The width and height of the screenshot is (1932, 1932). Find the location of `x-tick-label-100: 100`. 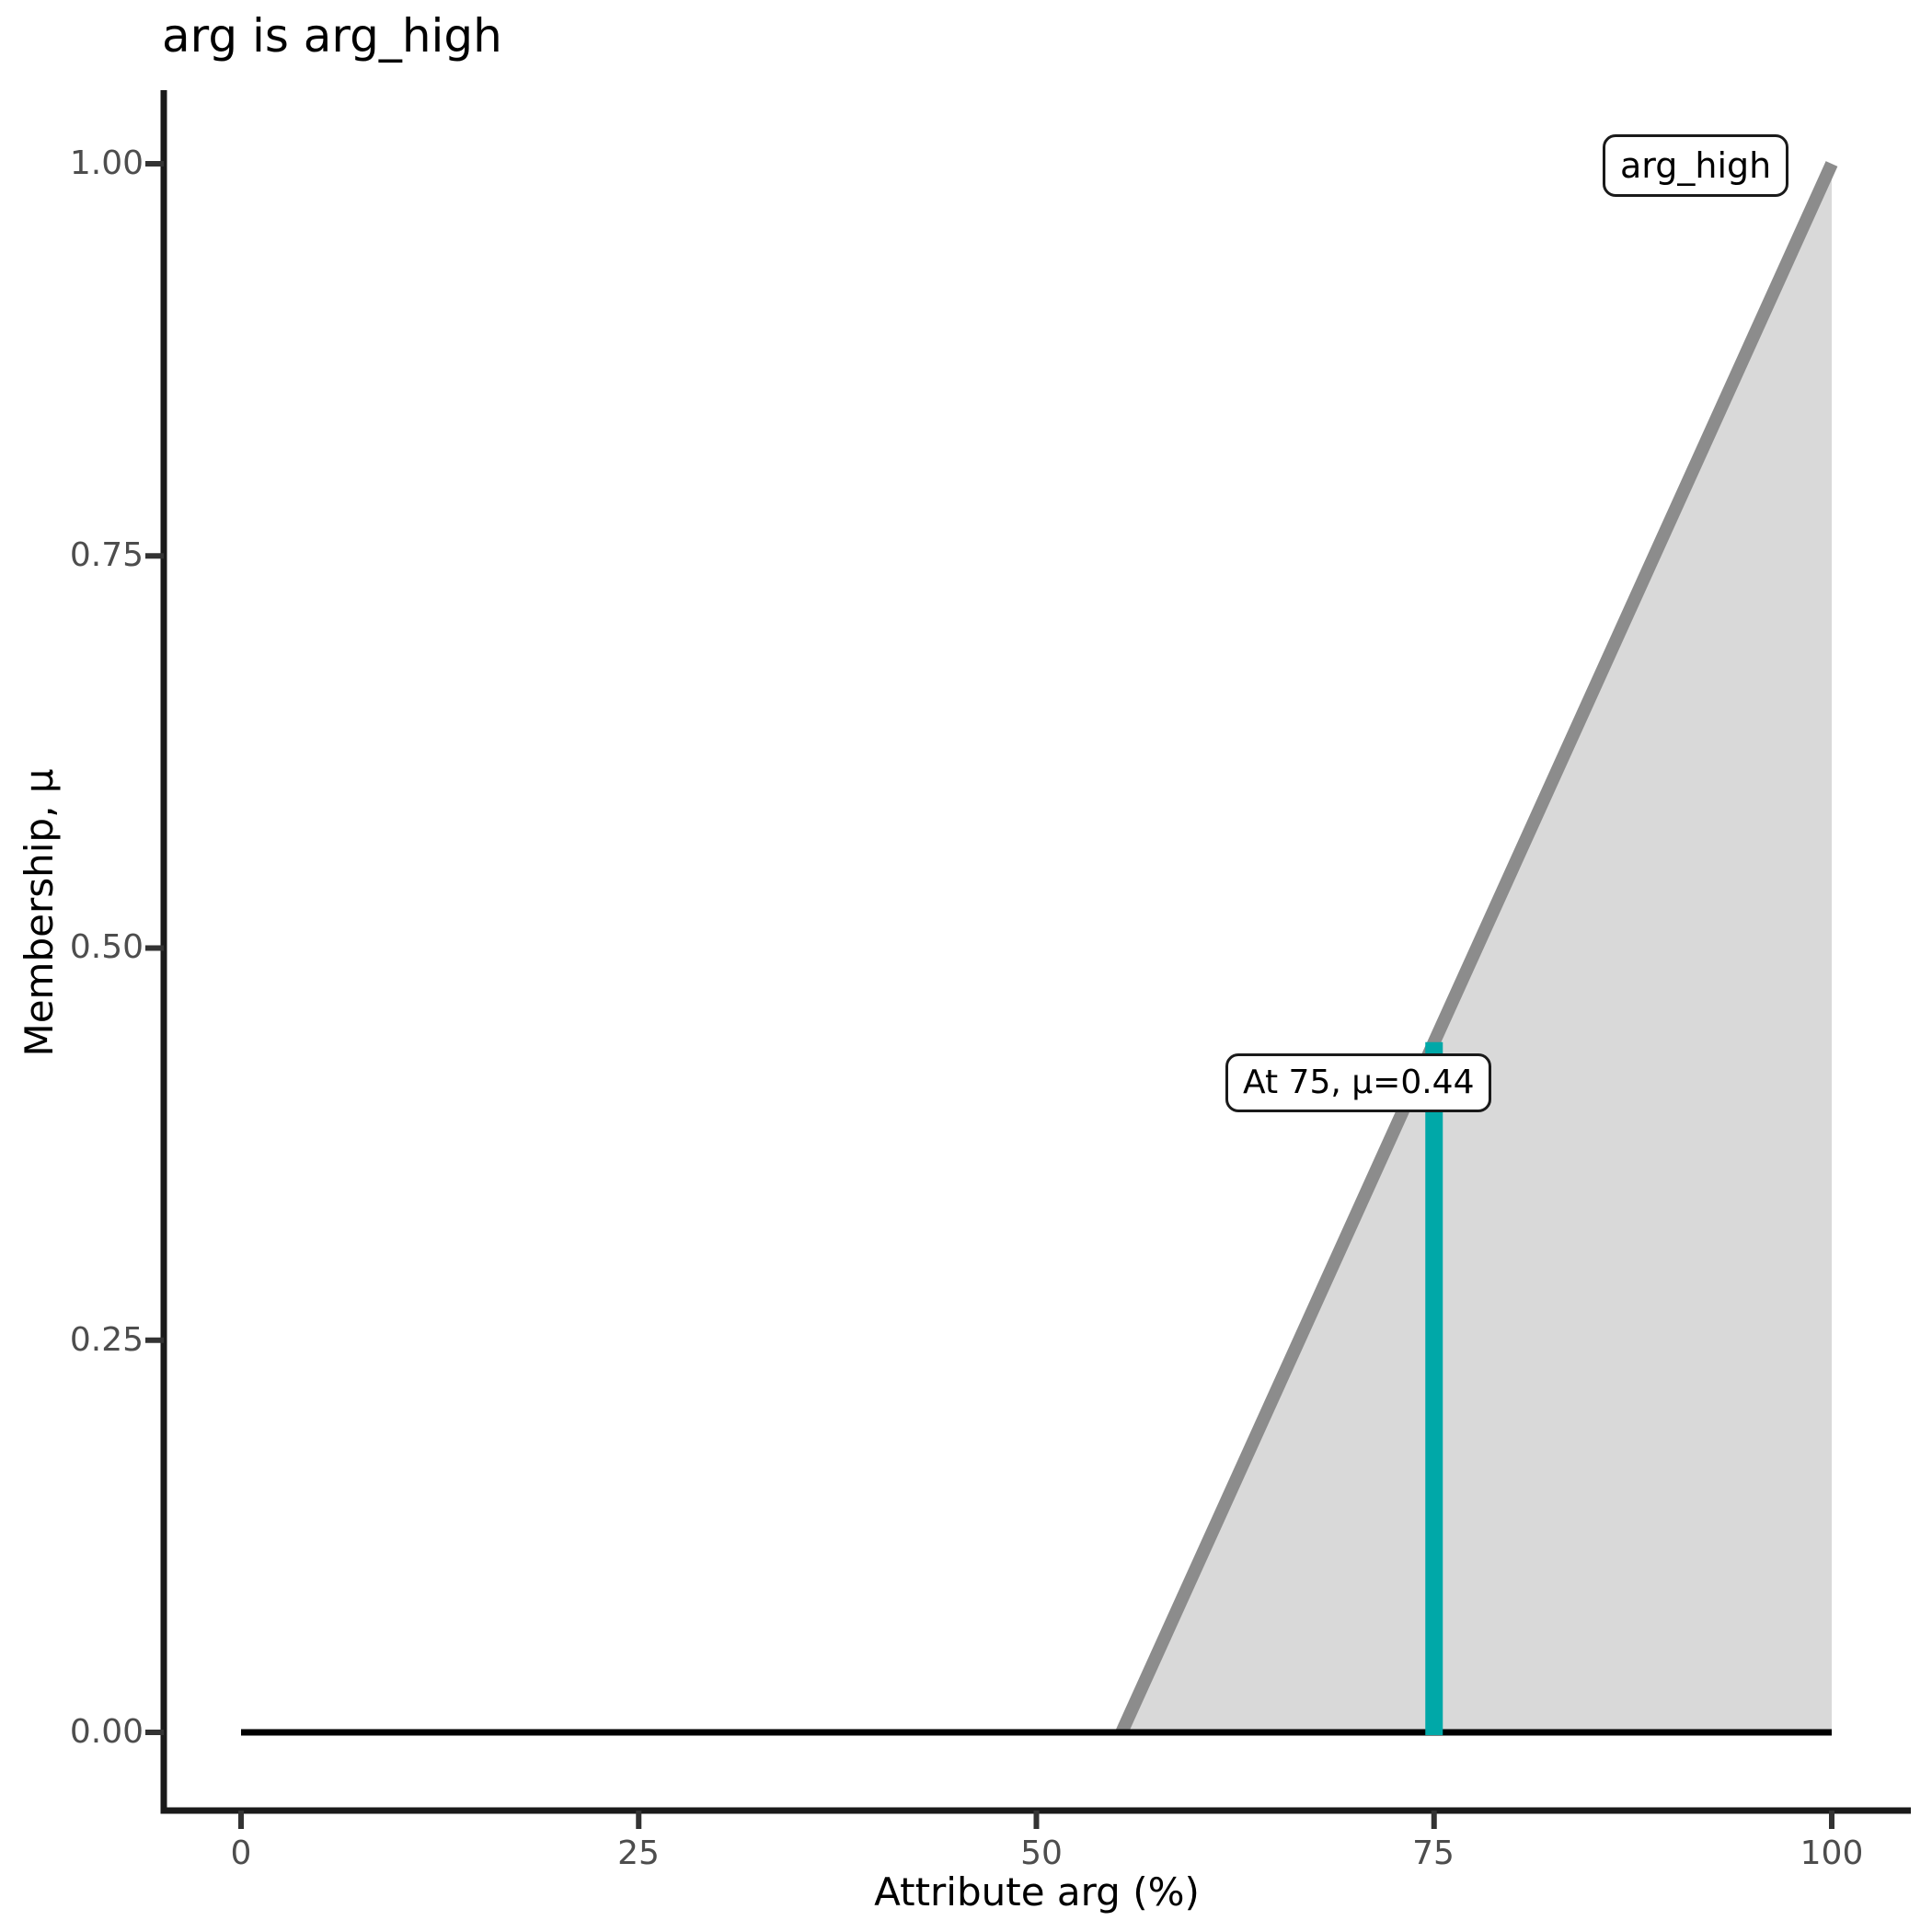

x-tick-label-100: 100 is located at coordinates (1832, 1853).